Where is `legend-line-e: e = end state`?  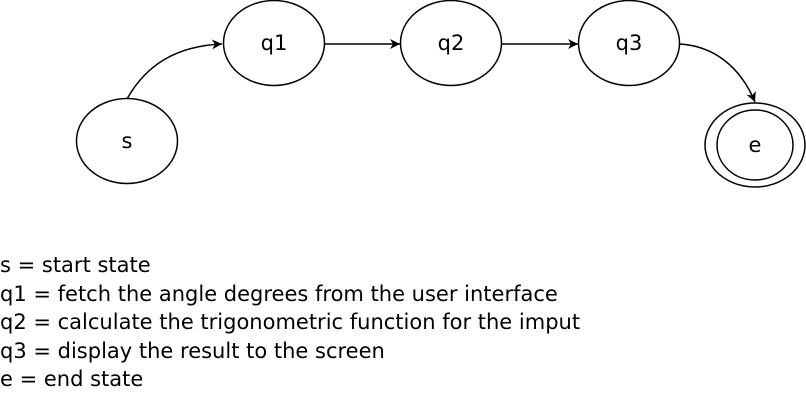
legend-line-e: e = end state is located at coordinates (72, 379).